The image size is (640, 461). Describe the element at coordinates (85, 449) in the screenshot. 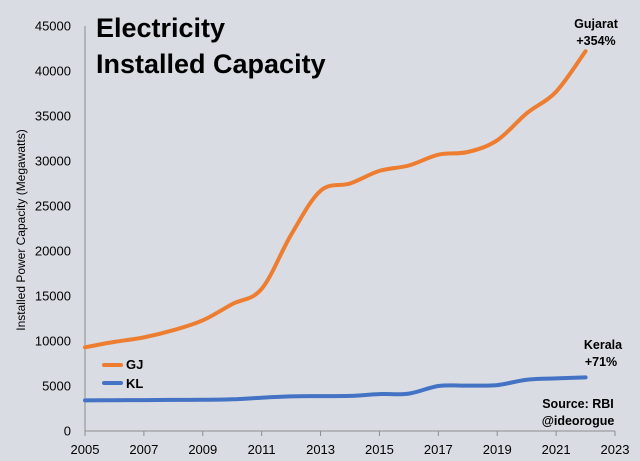

I see `x-tick-label: 2005` at that location.